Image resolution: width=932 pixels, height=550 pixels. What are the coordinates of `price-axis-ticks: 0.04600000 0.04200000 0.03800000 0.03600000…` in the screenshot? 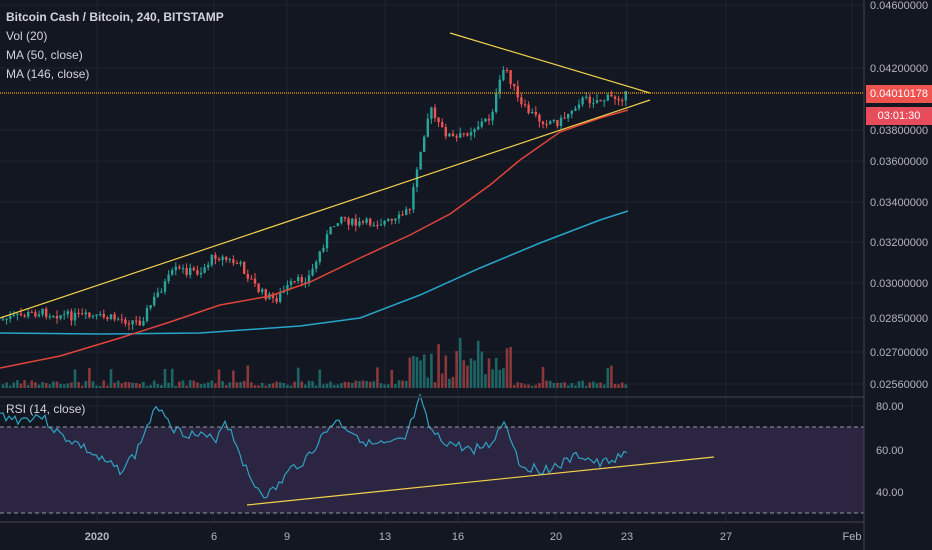 It's located at (899, 195).